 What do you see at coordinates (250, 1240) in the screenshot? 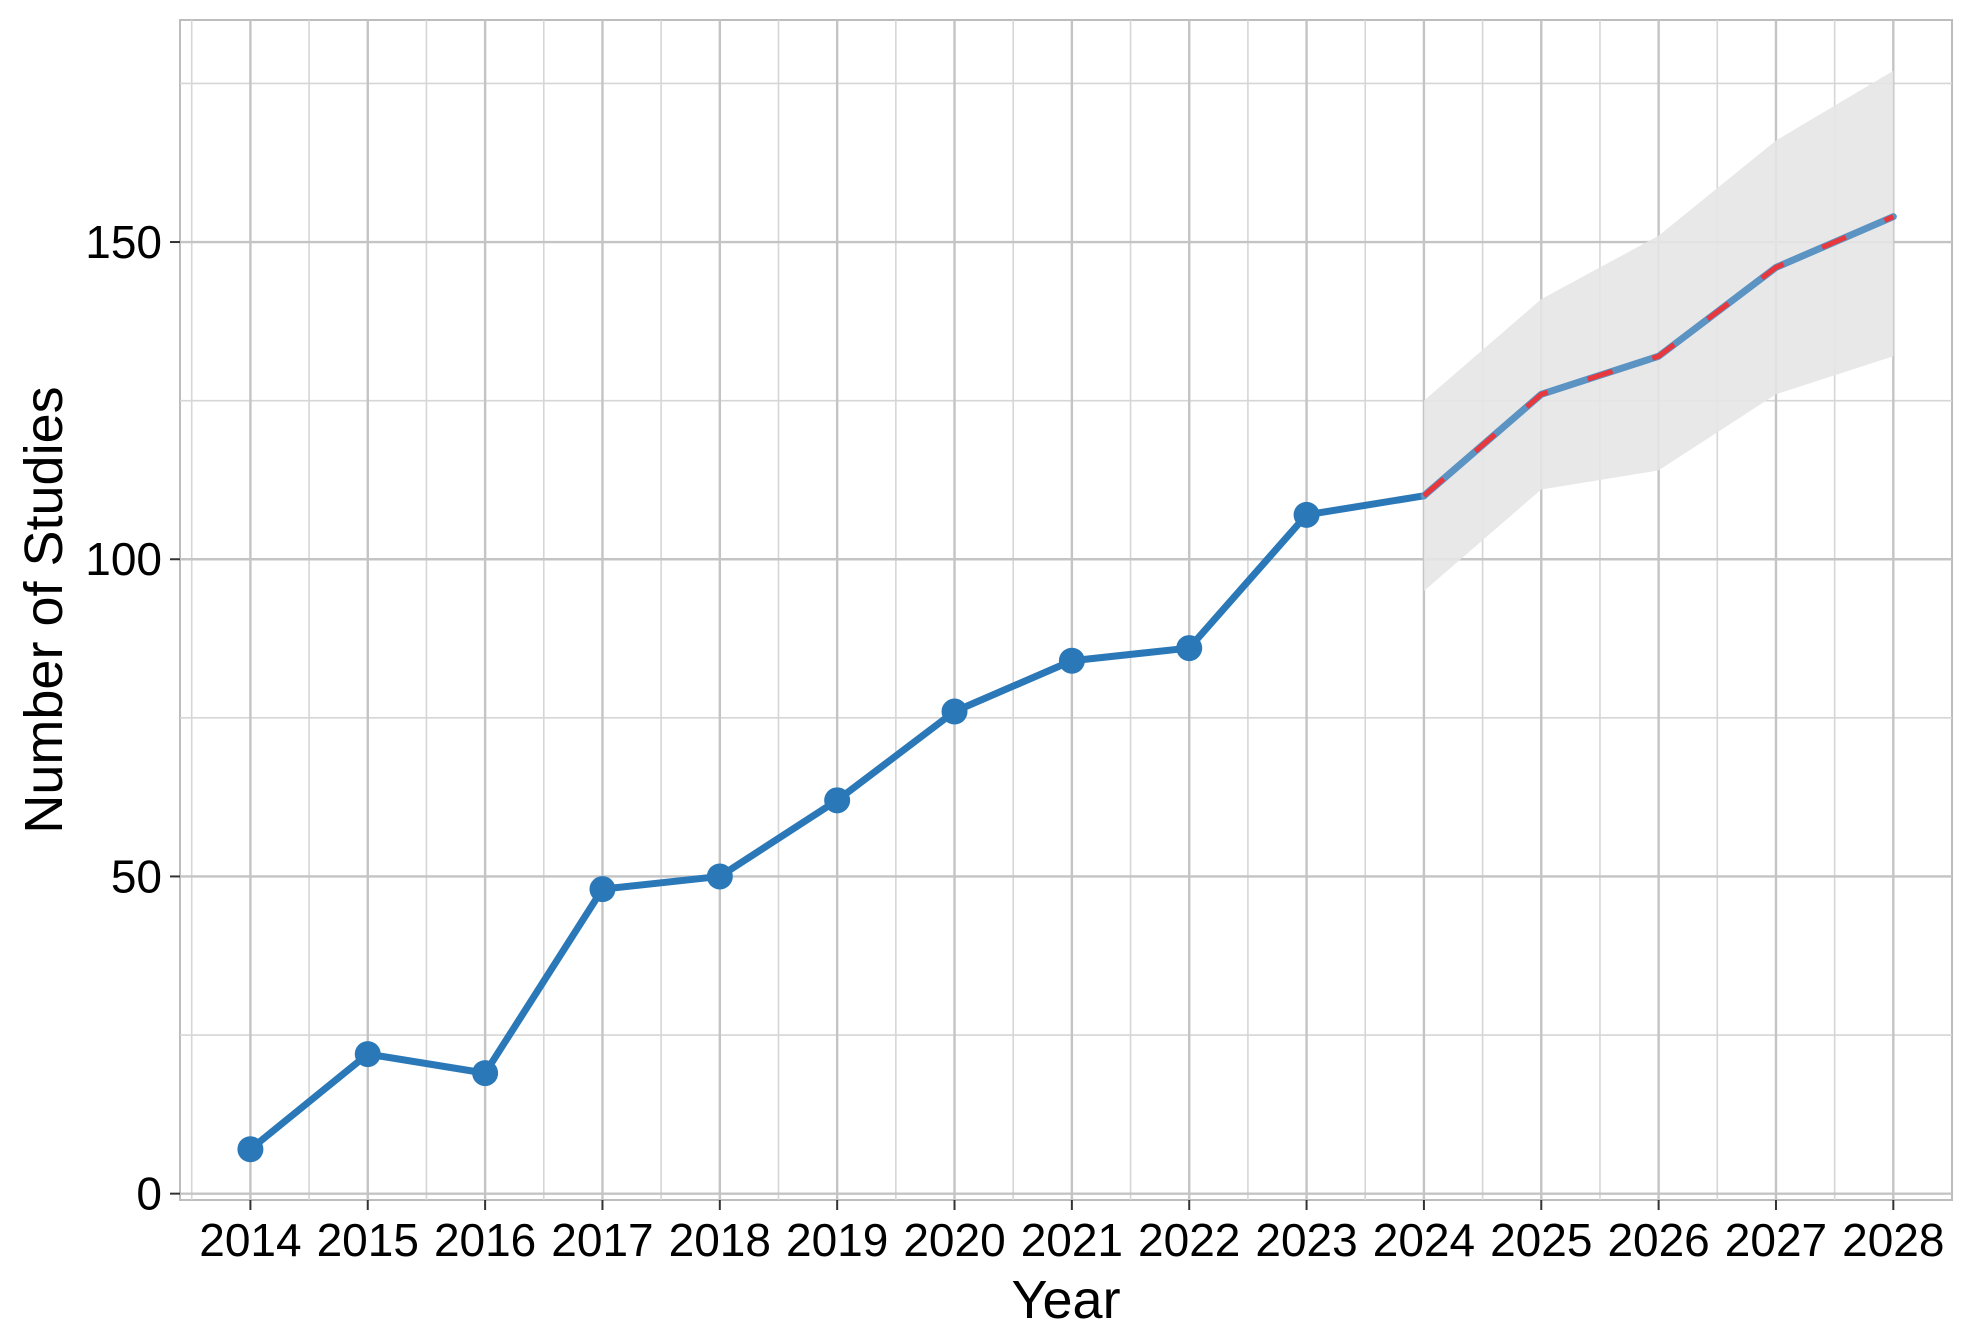
I see `x-tick-label: 2014` at bounding box center [250, 1240].